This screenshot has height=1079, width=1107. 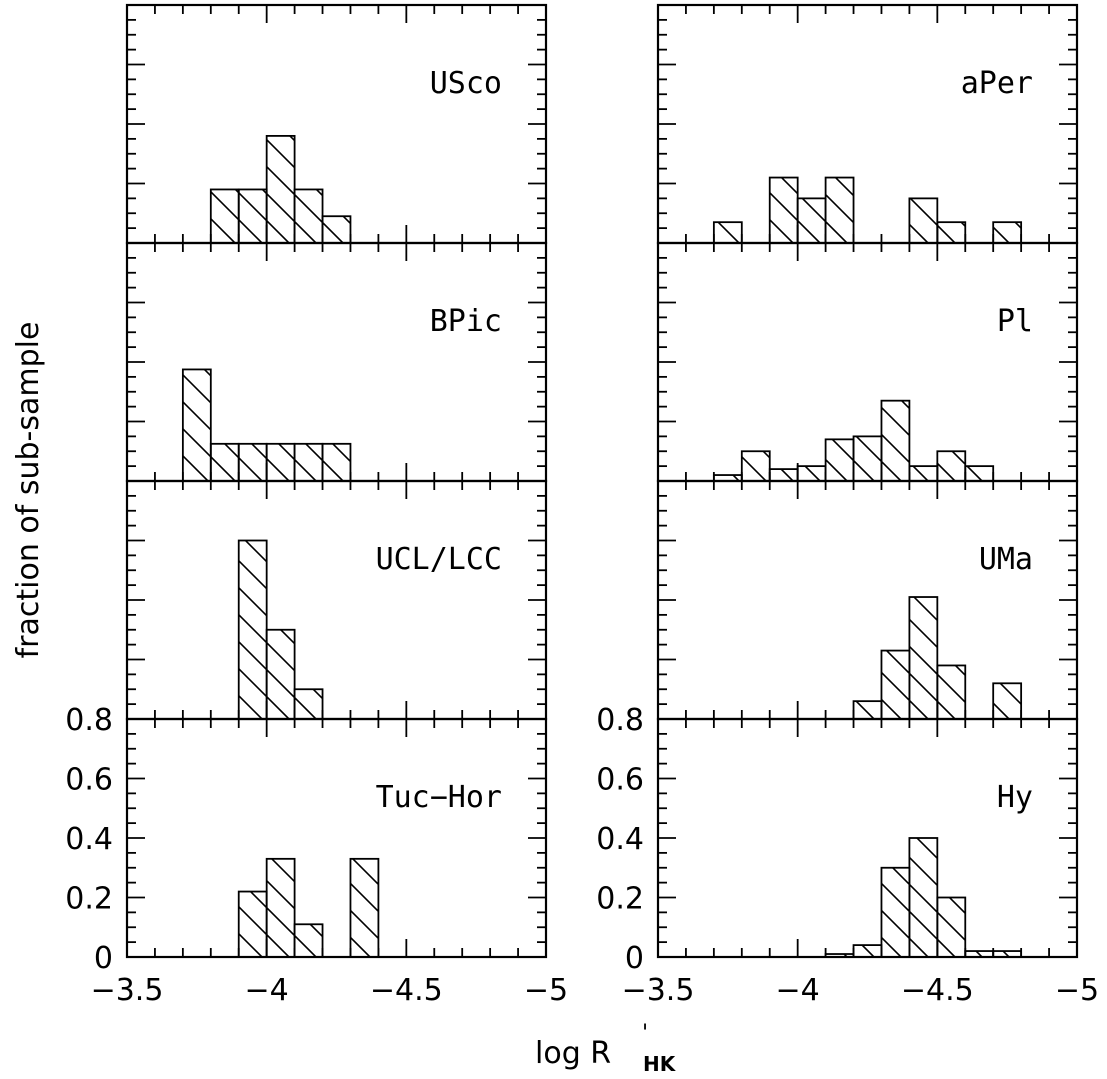 I want to click on x-axis-label-super: ', so click(x=645, y=1033).